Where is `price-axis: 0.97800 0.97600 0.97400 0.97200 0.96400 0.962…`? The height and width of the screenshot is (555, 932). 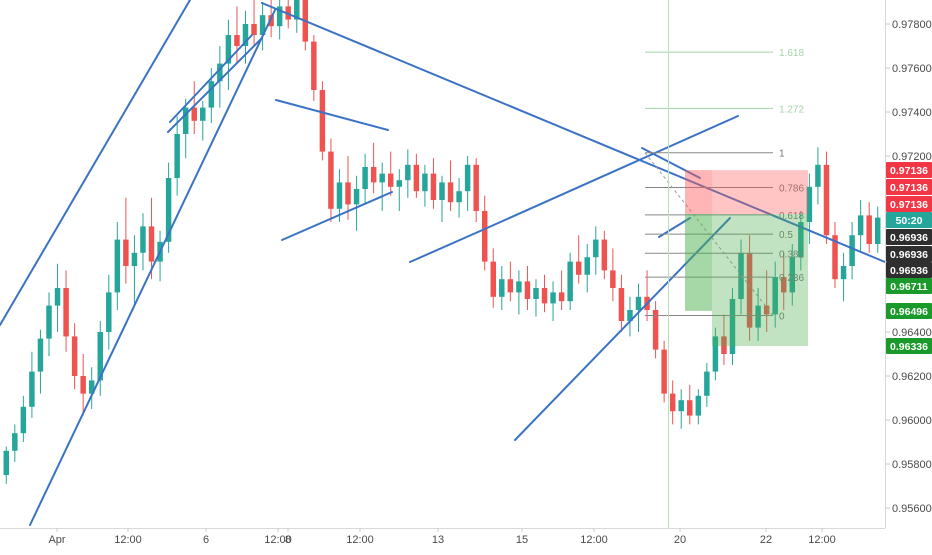 price-axis: 0.97800 0.97600 0.97400 0.97200 0.96400 0.962… is located at coordinates (908, 267).